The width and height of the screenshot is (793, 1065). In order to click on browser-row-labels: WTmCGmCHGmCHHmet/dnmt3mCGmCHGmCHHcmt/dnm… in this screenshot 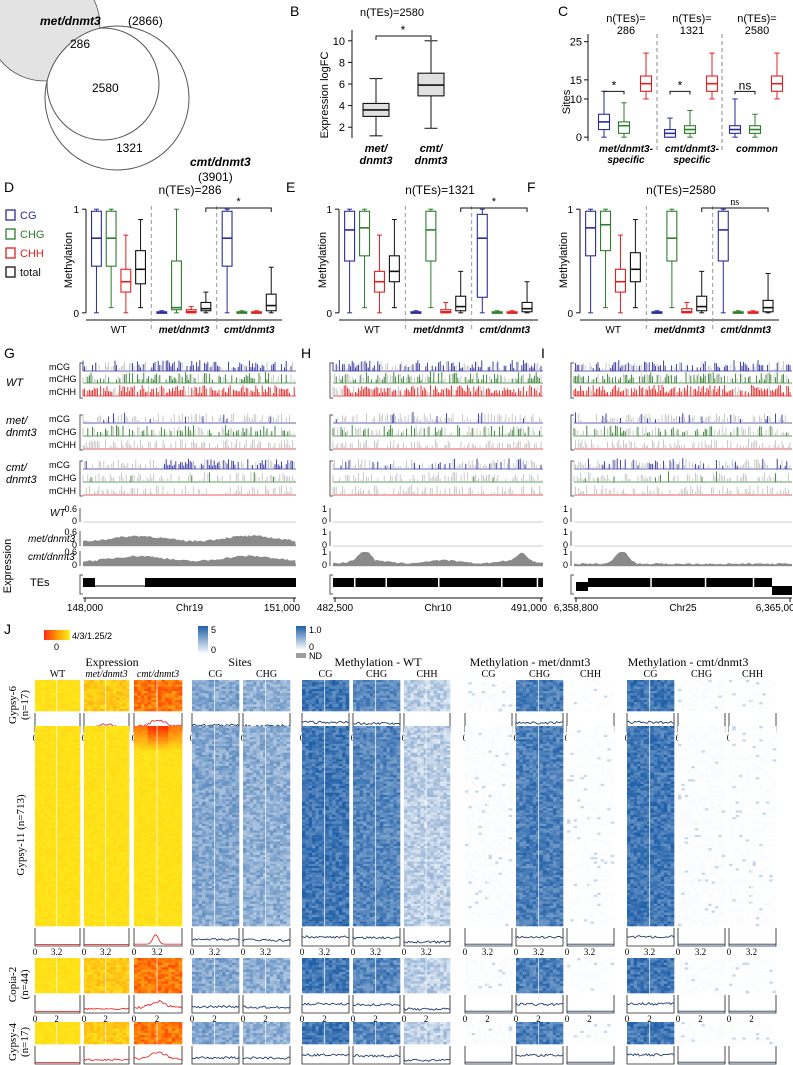, I will do `click(39, 477)`.